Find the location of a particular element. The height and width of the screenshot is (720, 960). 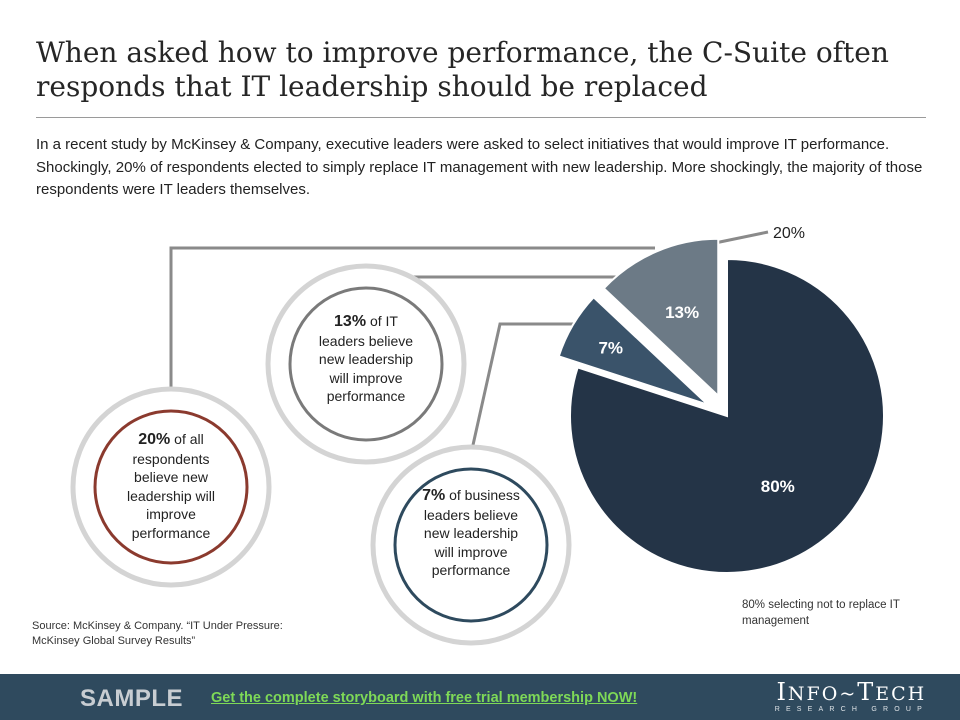

bubble-pct: 20% is located at coordinates (154, 439).